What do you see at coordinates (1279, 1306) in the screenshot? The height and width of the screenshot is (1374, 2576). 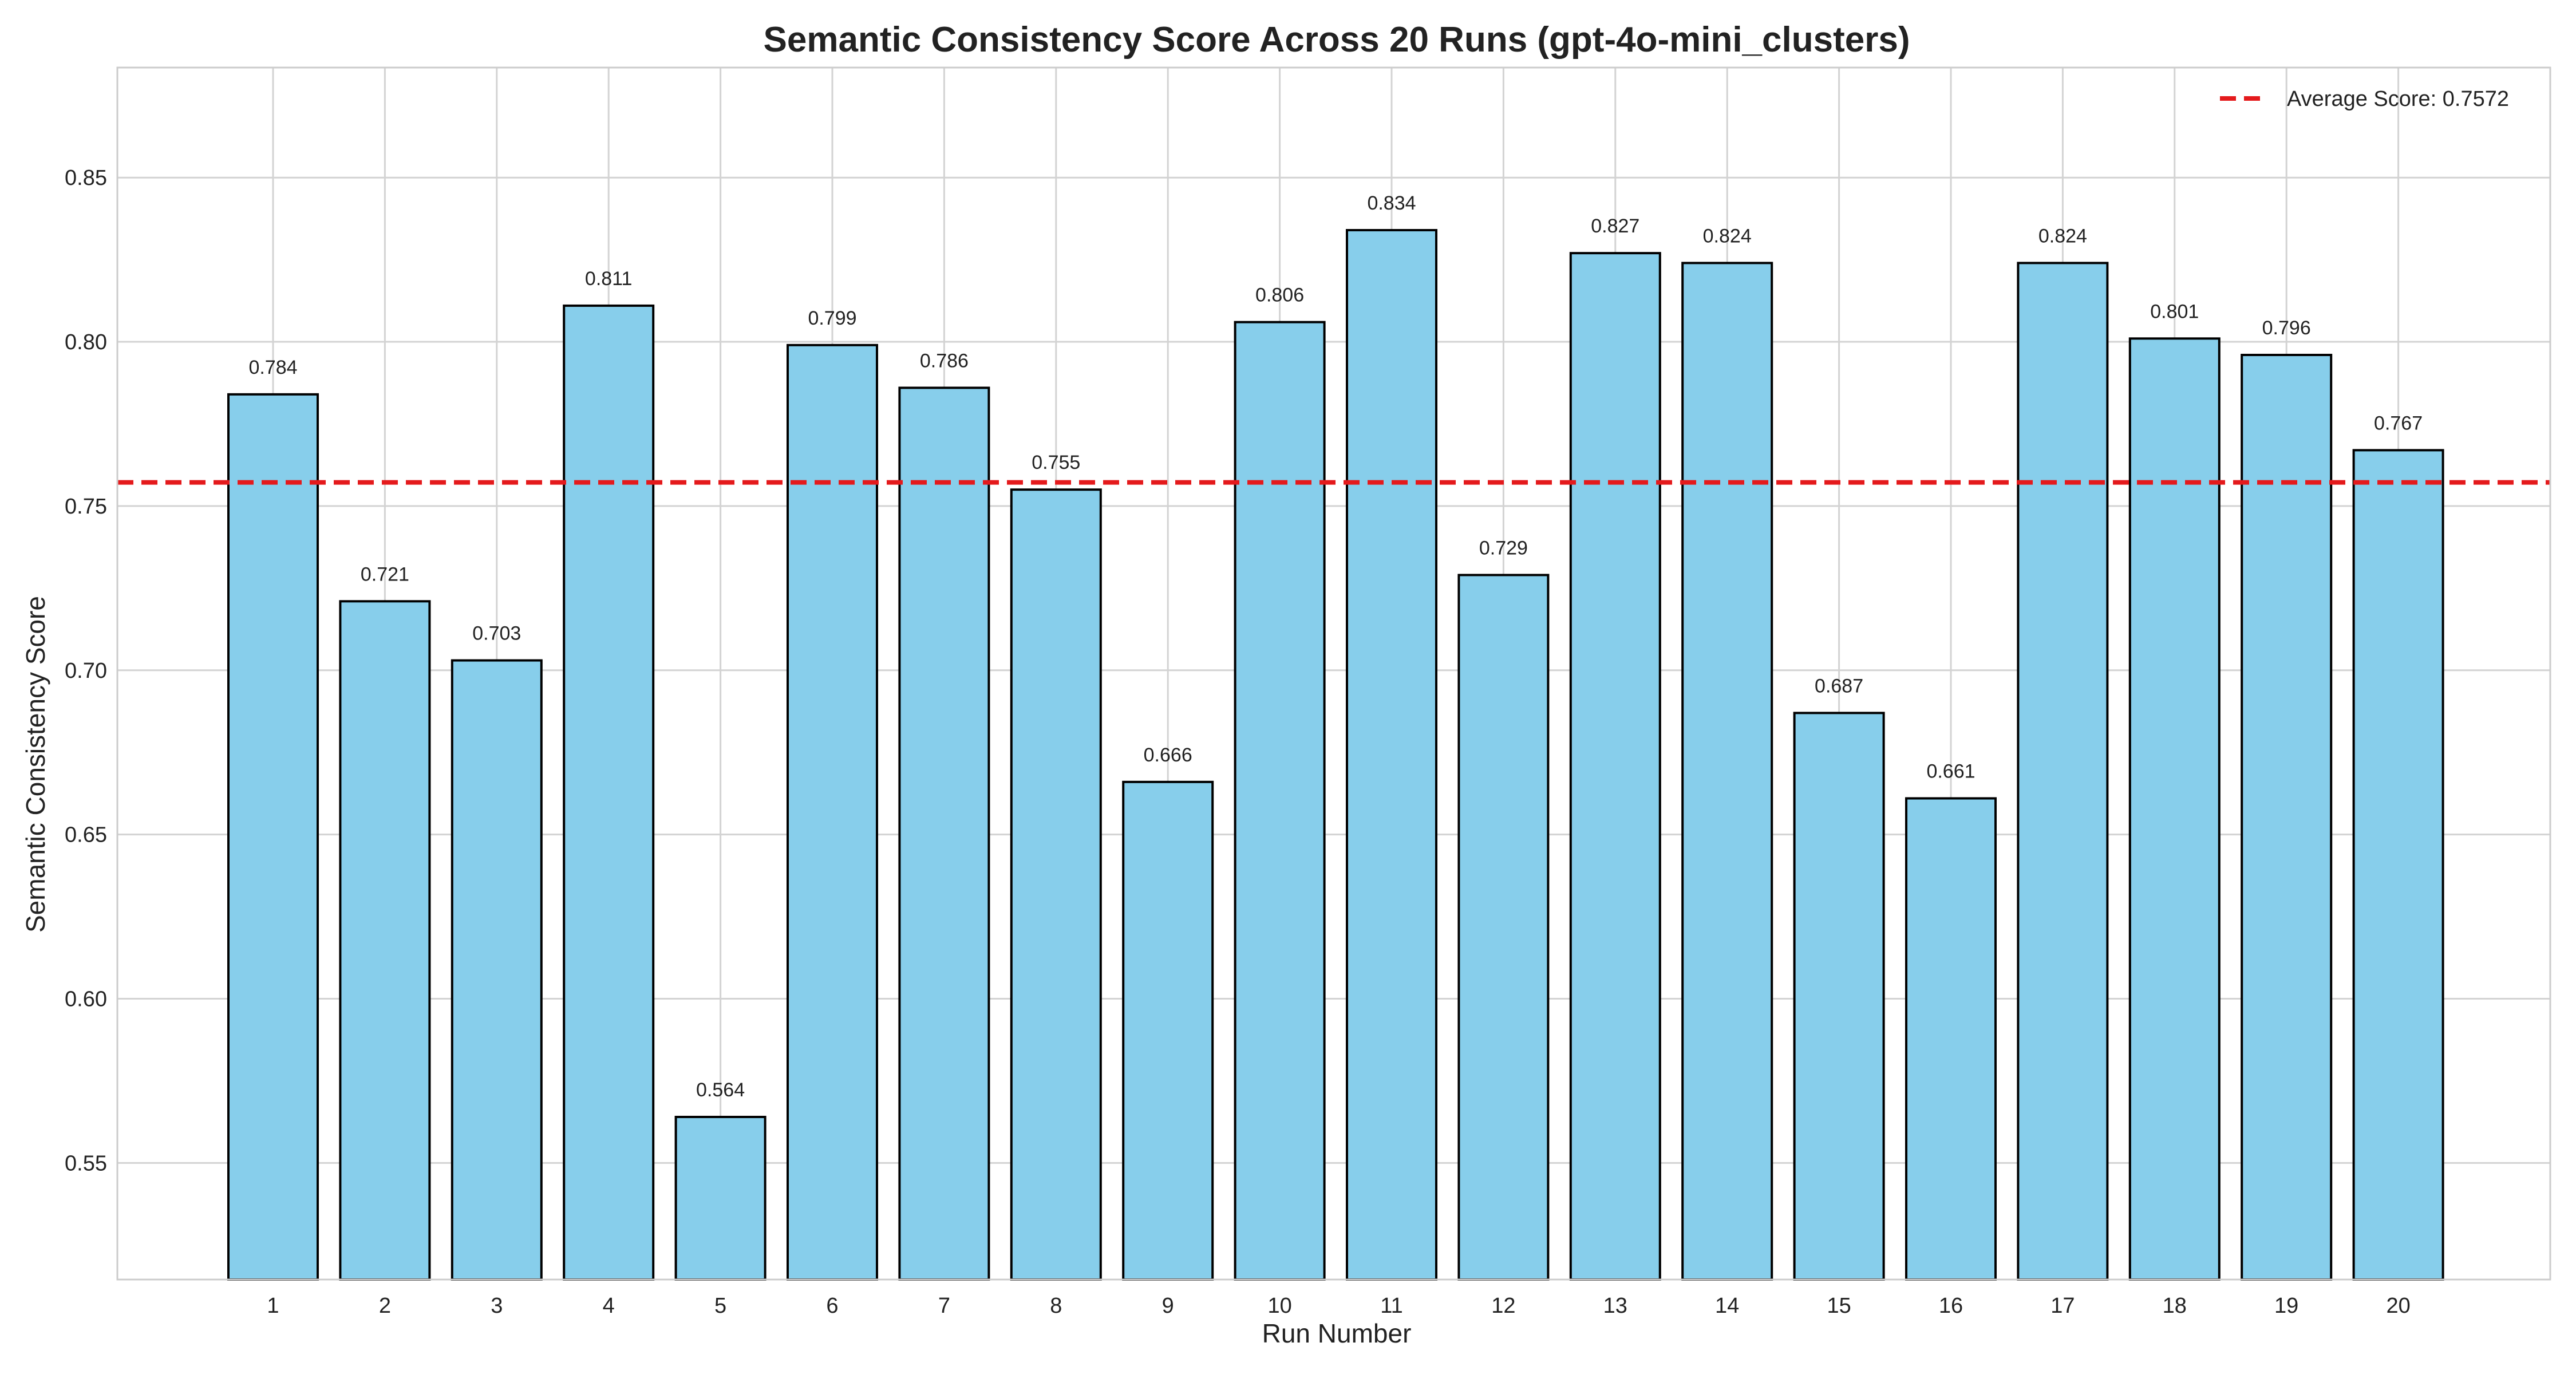 I see `x-tick-label: 10` at bounding box center [1279, 1306].